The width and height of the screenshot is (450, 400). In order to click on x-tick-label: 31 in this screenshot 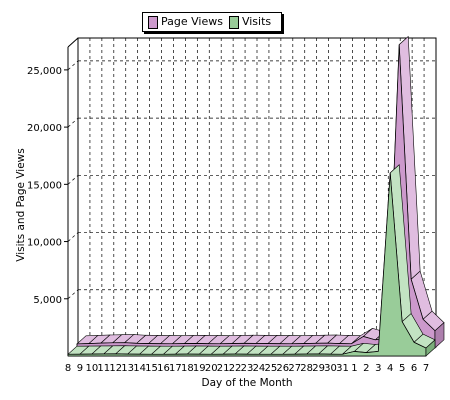, I will do `click(342, 368)`.